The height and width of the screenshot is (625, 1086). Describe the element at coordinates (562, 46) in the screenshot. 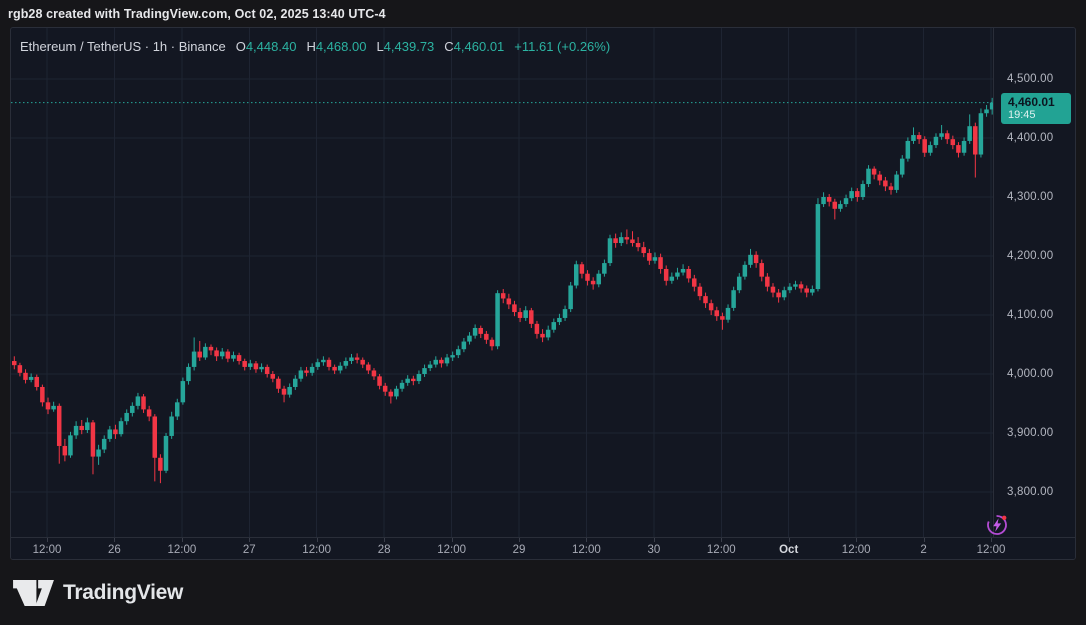

I see `change-value: +11.61 (+0.26%)` at that location.